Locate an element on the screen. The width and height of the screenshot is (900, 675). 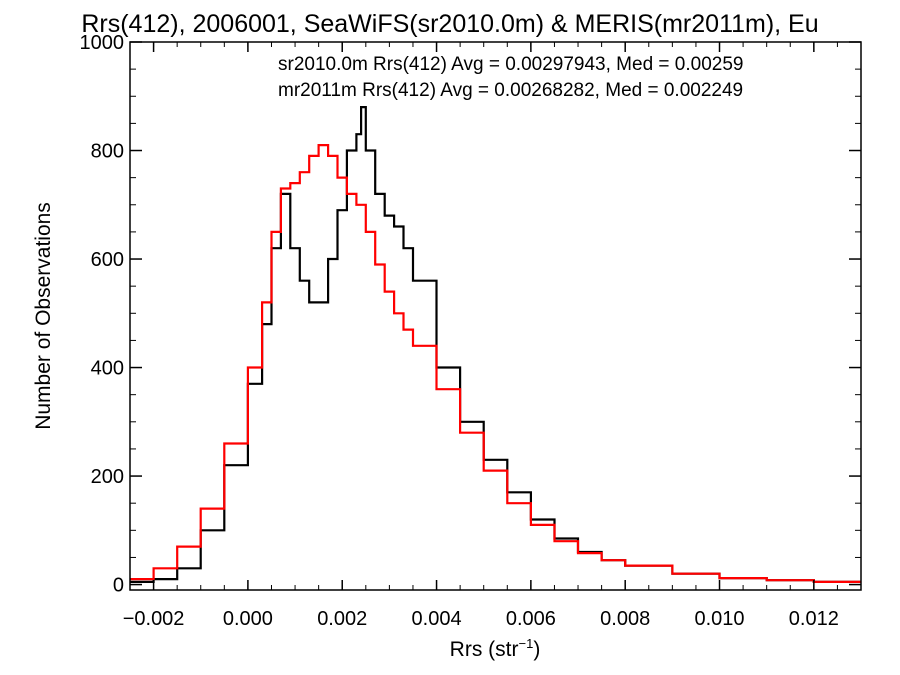
x-tick-label: 0.004 is located at coordinates (437, 619).